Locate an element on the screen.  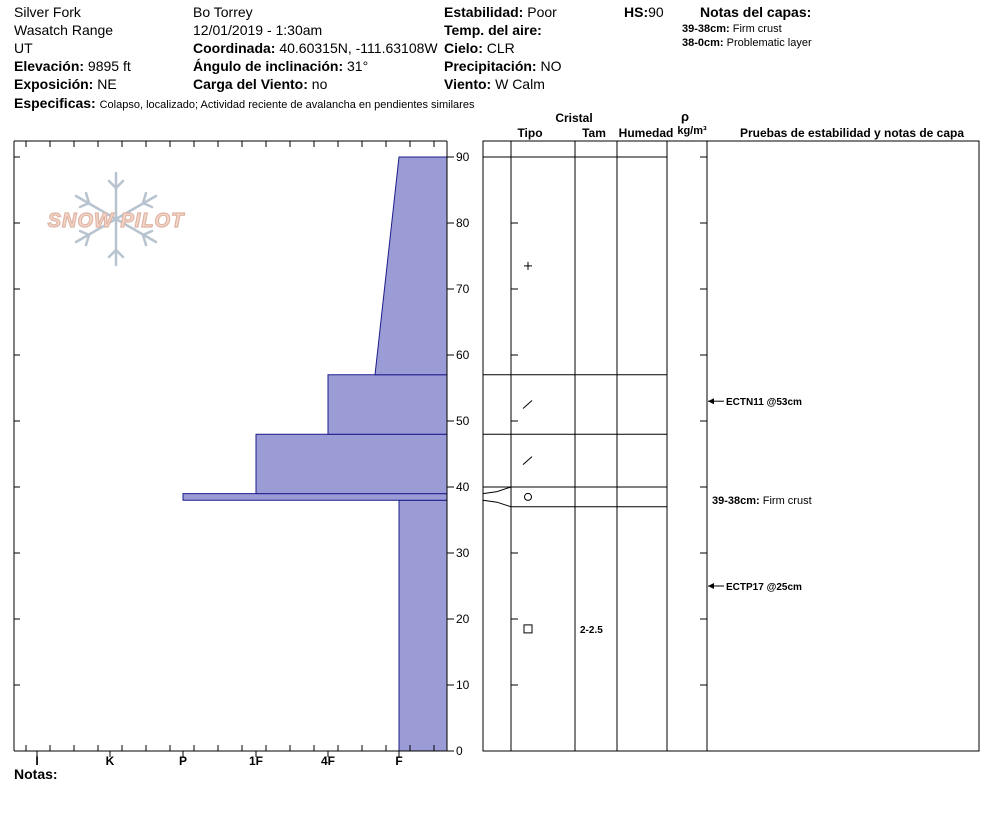
layer-note-on-chart: 39-38cm: Firm crust is located at coordinates (762, 501).